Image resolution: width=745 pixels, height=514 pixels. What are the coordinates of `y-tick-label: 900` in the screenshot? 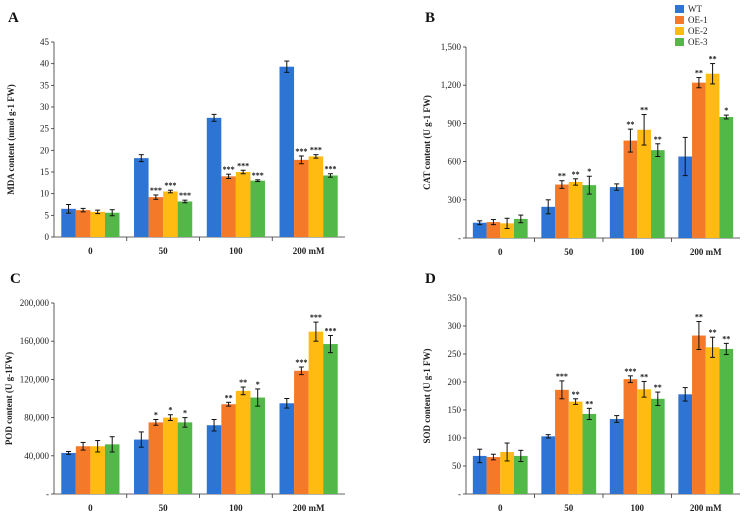 It's located at (455, 123).